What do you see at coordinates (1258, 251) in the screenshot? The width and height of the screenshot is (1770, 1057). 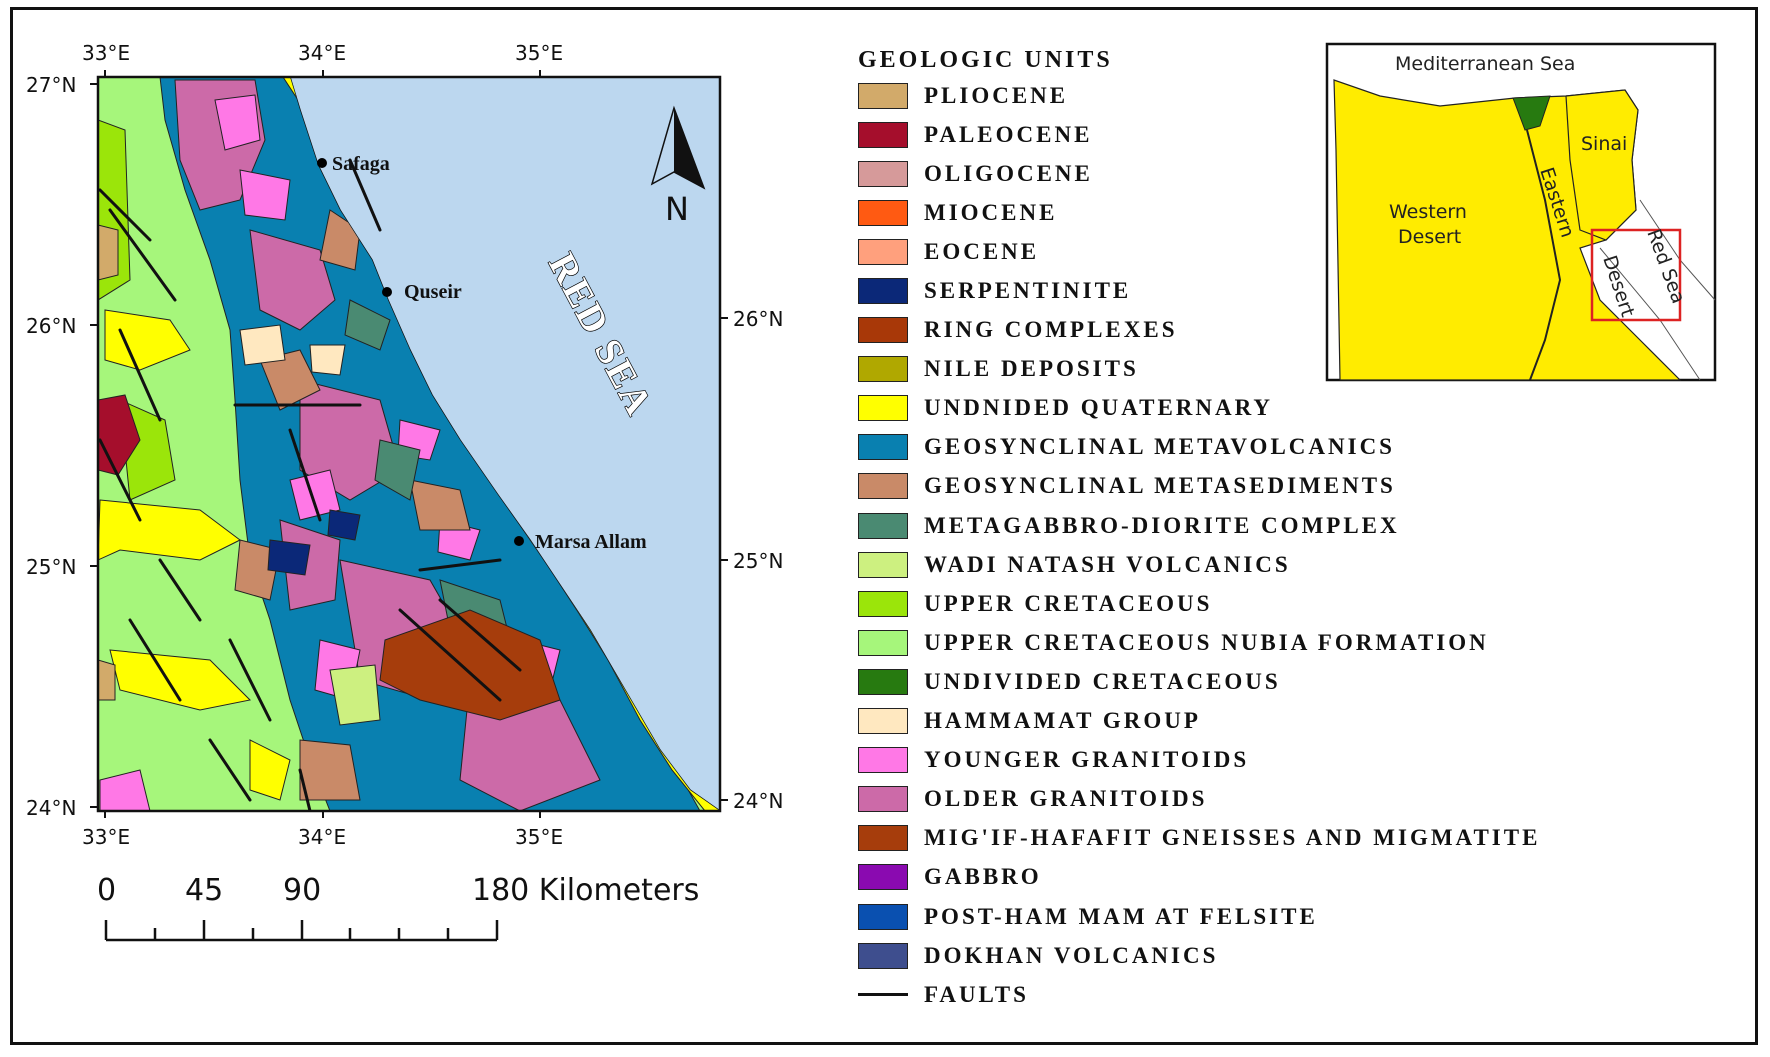 I see `legend-item: EOCENE` at bounding box center [1258, 251].